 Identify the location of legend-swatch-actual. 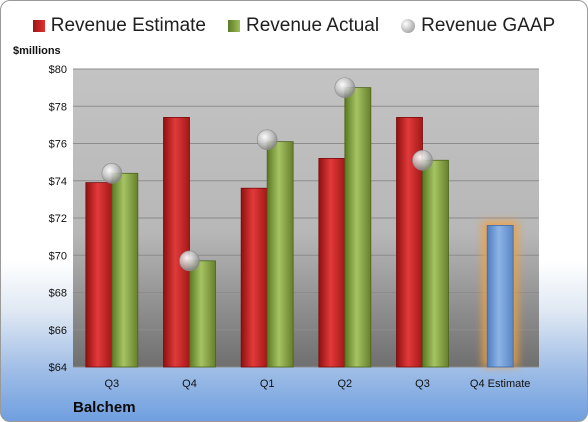
(234, 26).